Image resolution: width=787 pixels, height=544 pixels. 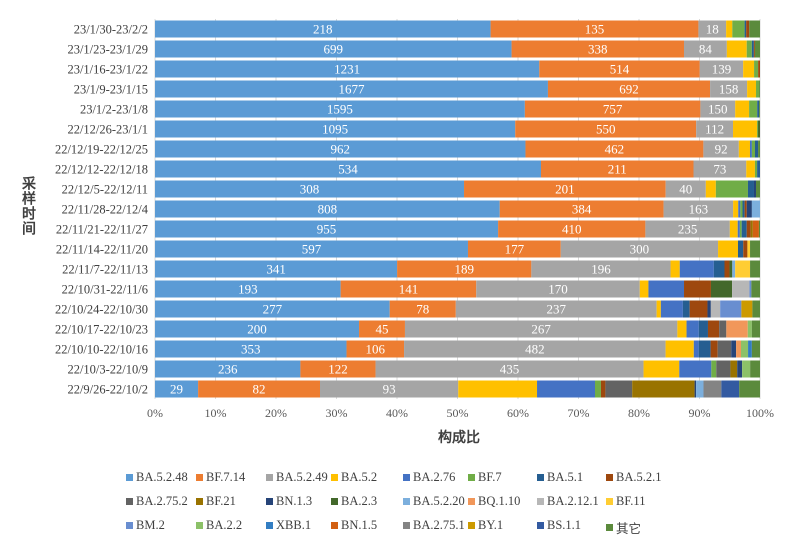 I want to click on legend-item: BA.2.12.1, so click(x=568, y=501).